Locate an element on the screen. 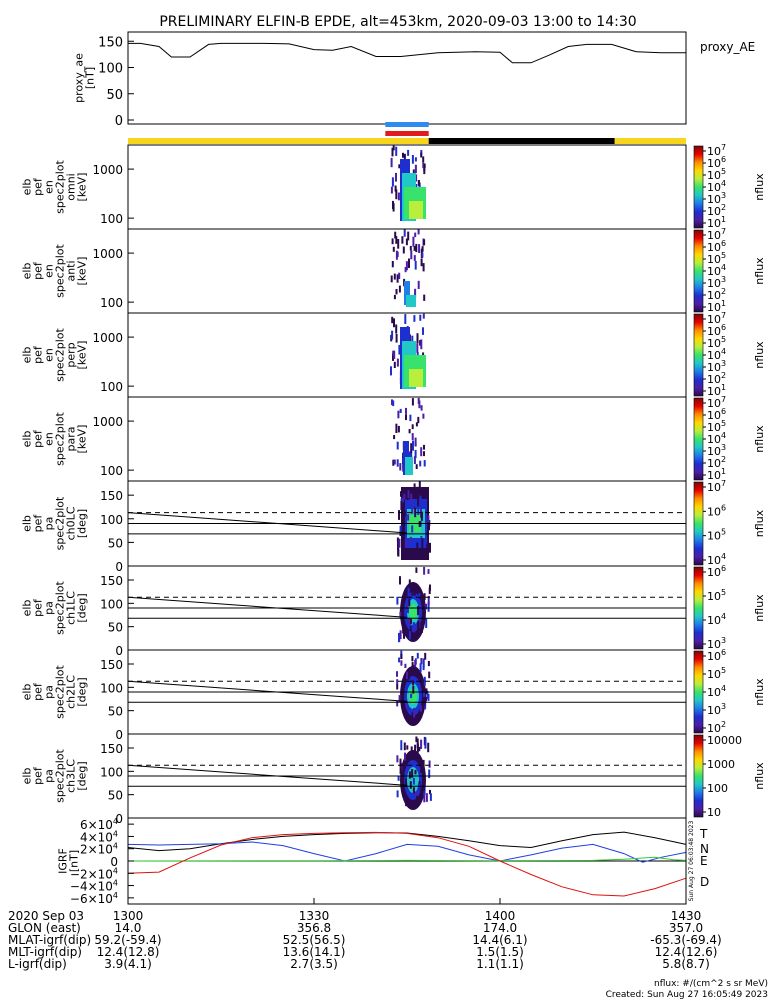 This screenshot has height=1000, width=775. ylabel-en_perp-0: elb is located at coordinates (27, 355).